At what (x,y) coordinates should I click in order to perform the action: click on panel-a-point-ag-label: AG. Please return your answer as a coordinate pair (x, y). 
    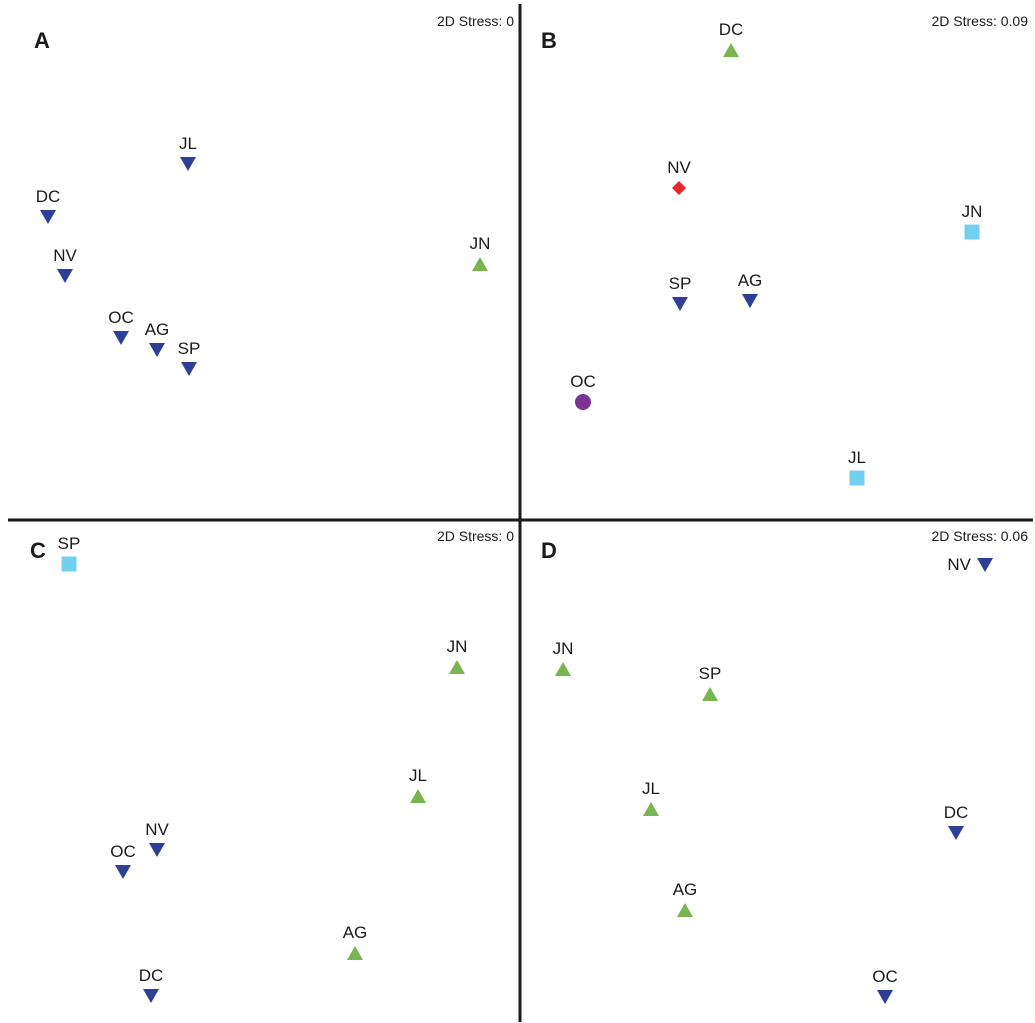
    Looking at the image, I should click on (157, 329).